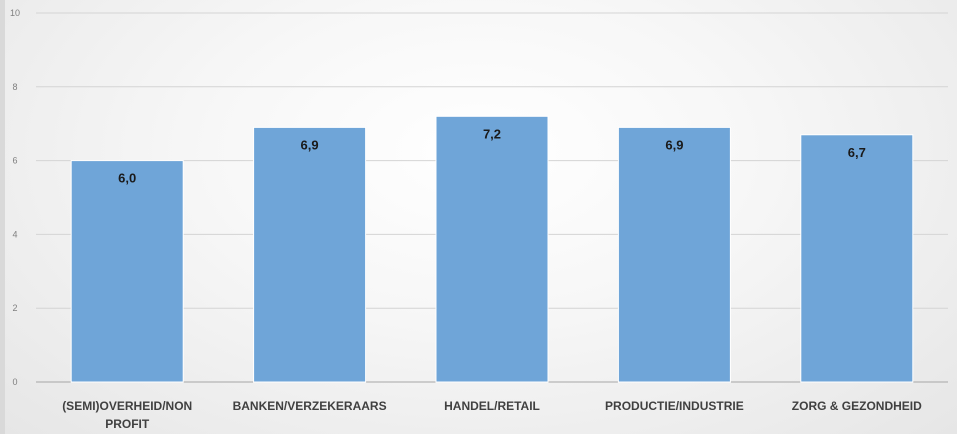 This screenshot has width=957, height=434. I want to click on data-label-4: 6,9, so click(674, 144).